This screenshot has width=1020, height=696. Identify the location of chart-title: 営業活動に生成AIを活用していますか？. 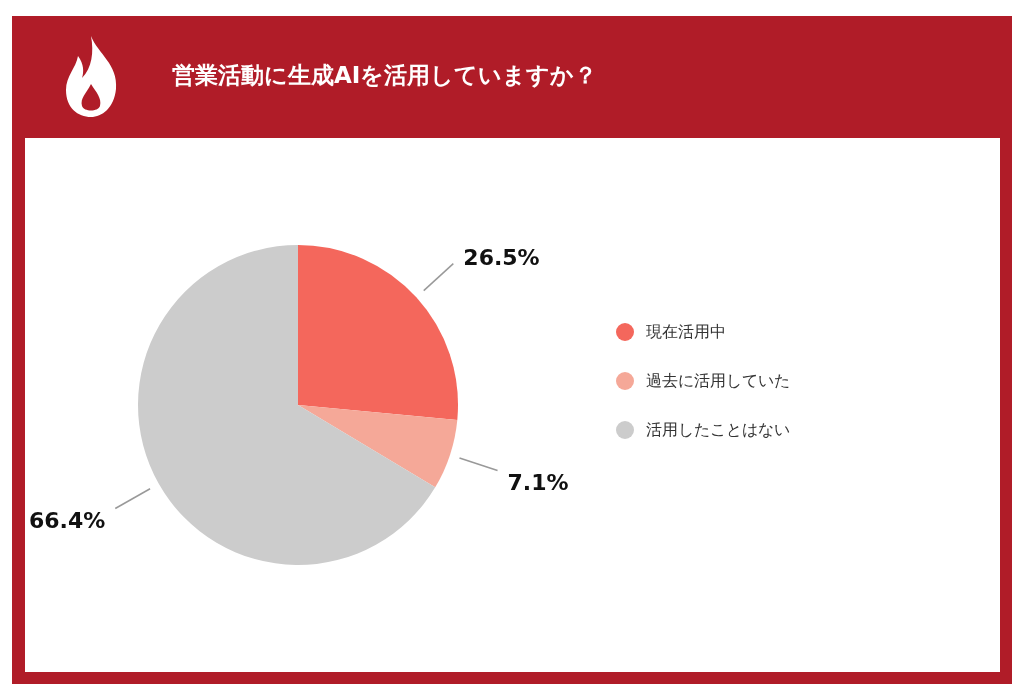
(385, 75).